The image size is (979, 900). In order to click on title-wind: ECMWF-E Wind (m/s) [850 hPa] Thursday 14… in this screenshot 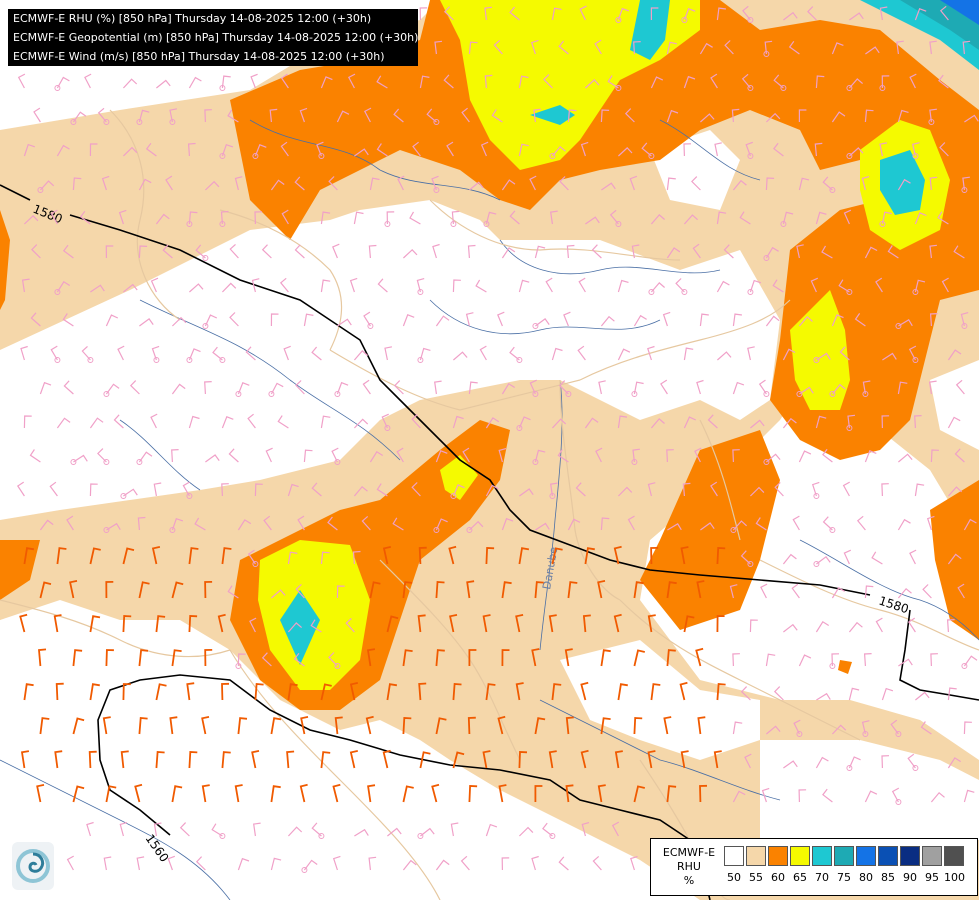, I will do `click(199, 56)`.